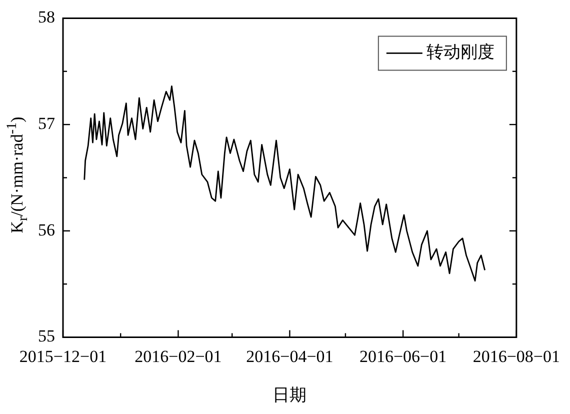 The height and width of the screenshot is (414, 570). Describe the element at coordinates (178, 356) in the screenshot. I see `x-tick-label: 2016−02−01` at that location.